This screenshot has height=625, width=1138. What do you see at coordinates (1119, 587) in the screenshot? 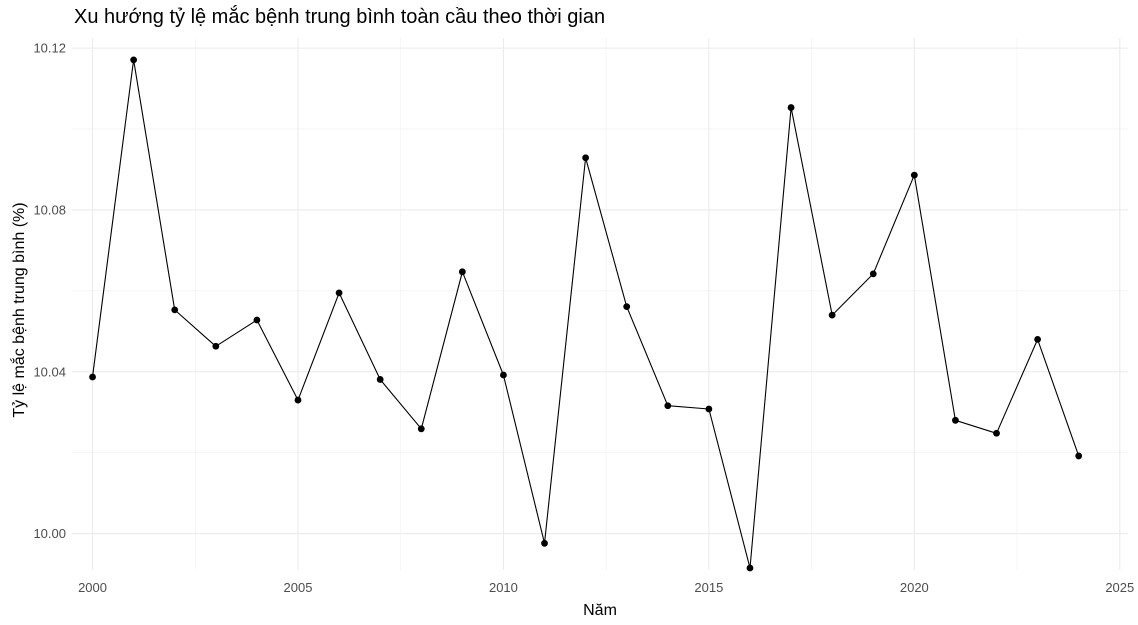
I see `x-tick-label: 2025` at bounding box center [1119, 587].